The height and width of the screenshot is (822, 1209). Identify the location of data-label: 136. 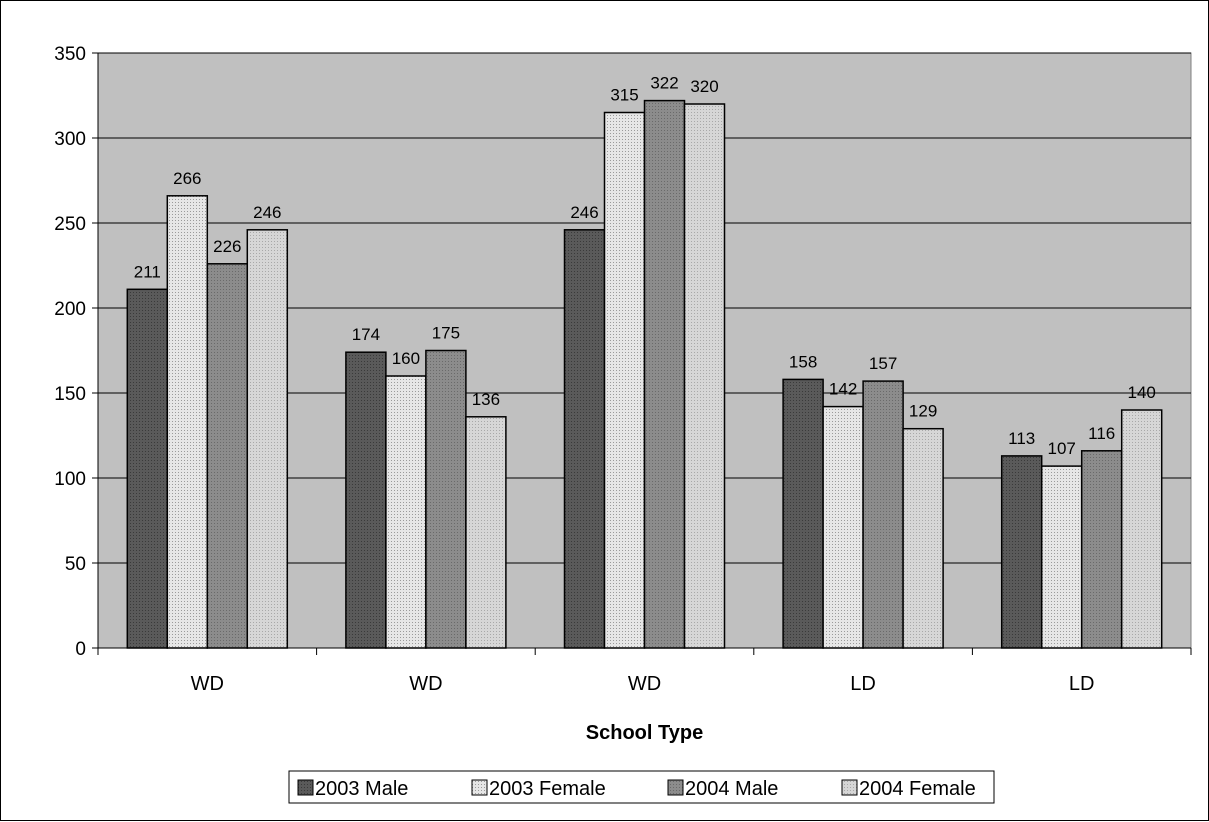
(486, 399).